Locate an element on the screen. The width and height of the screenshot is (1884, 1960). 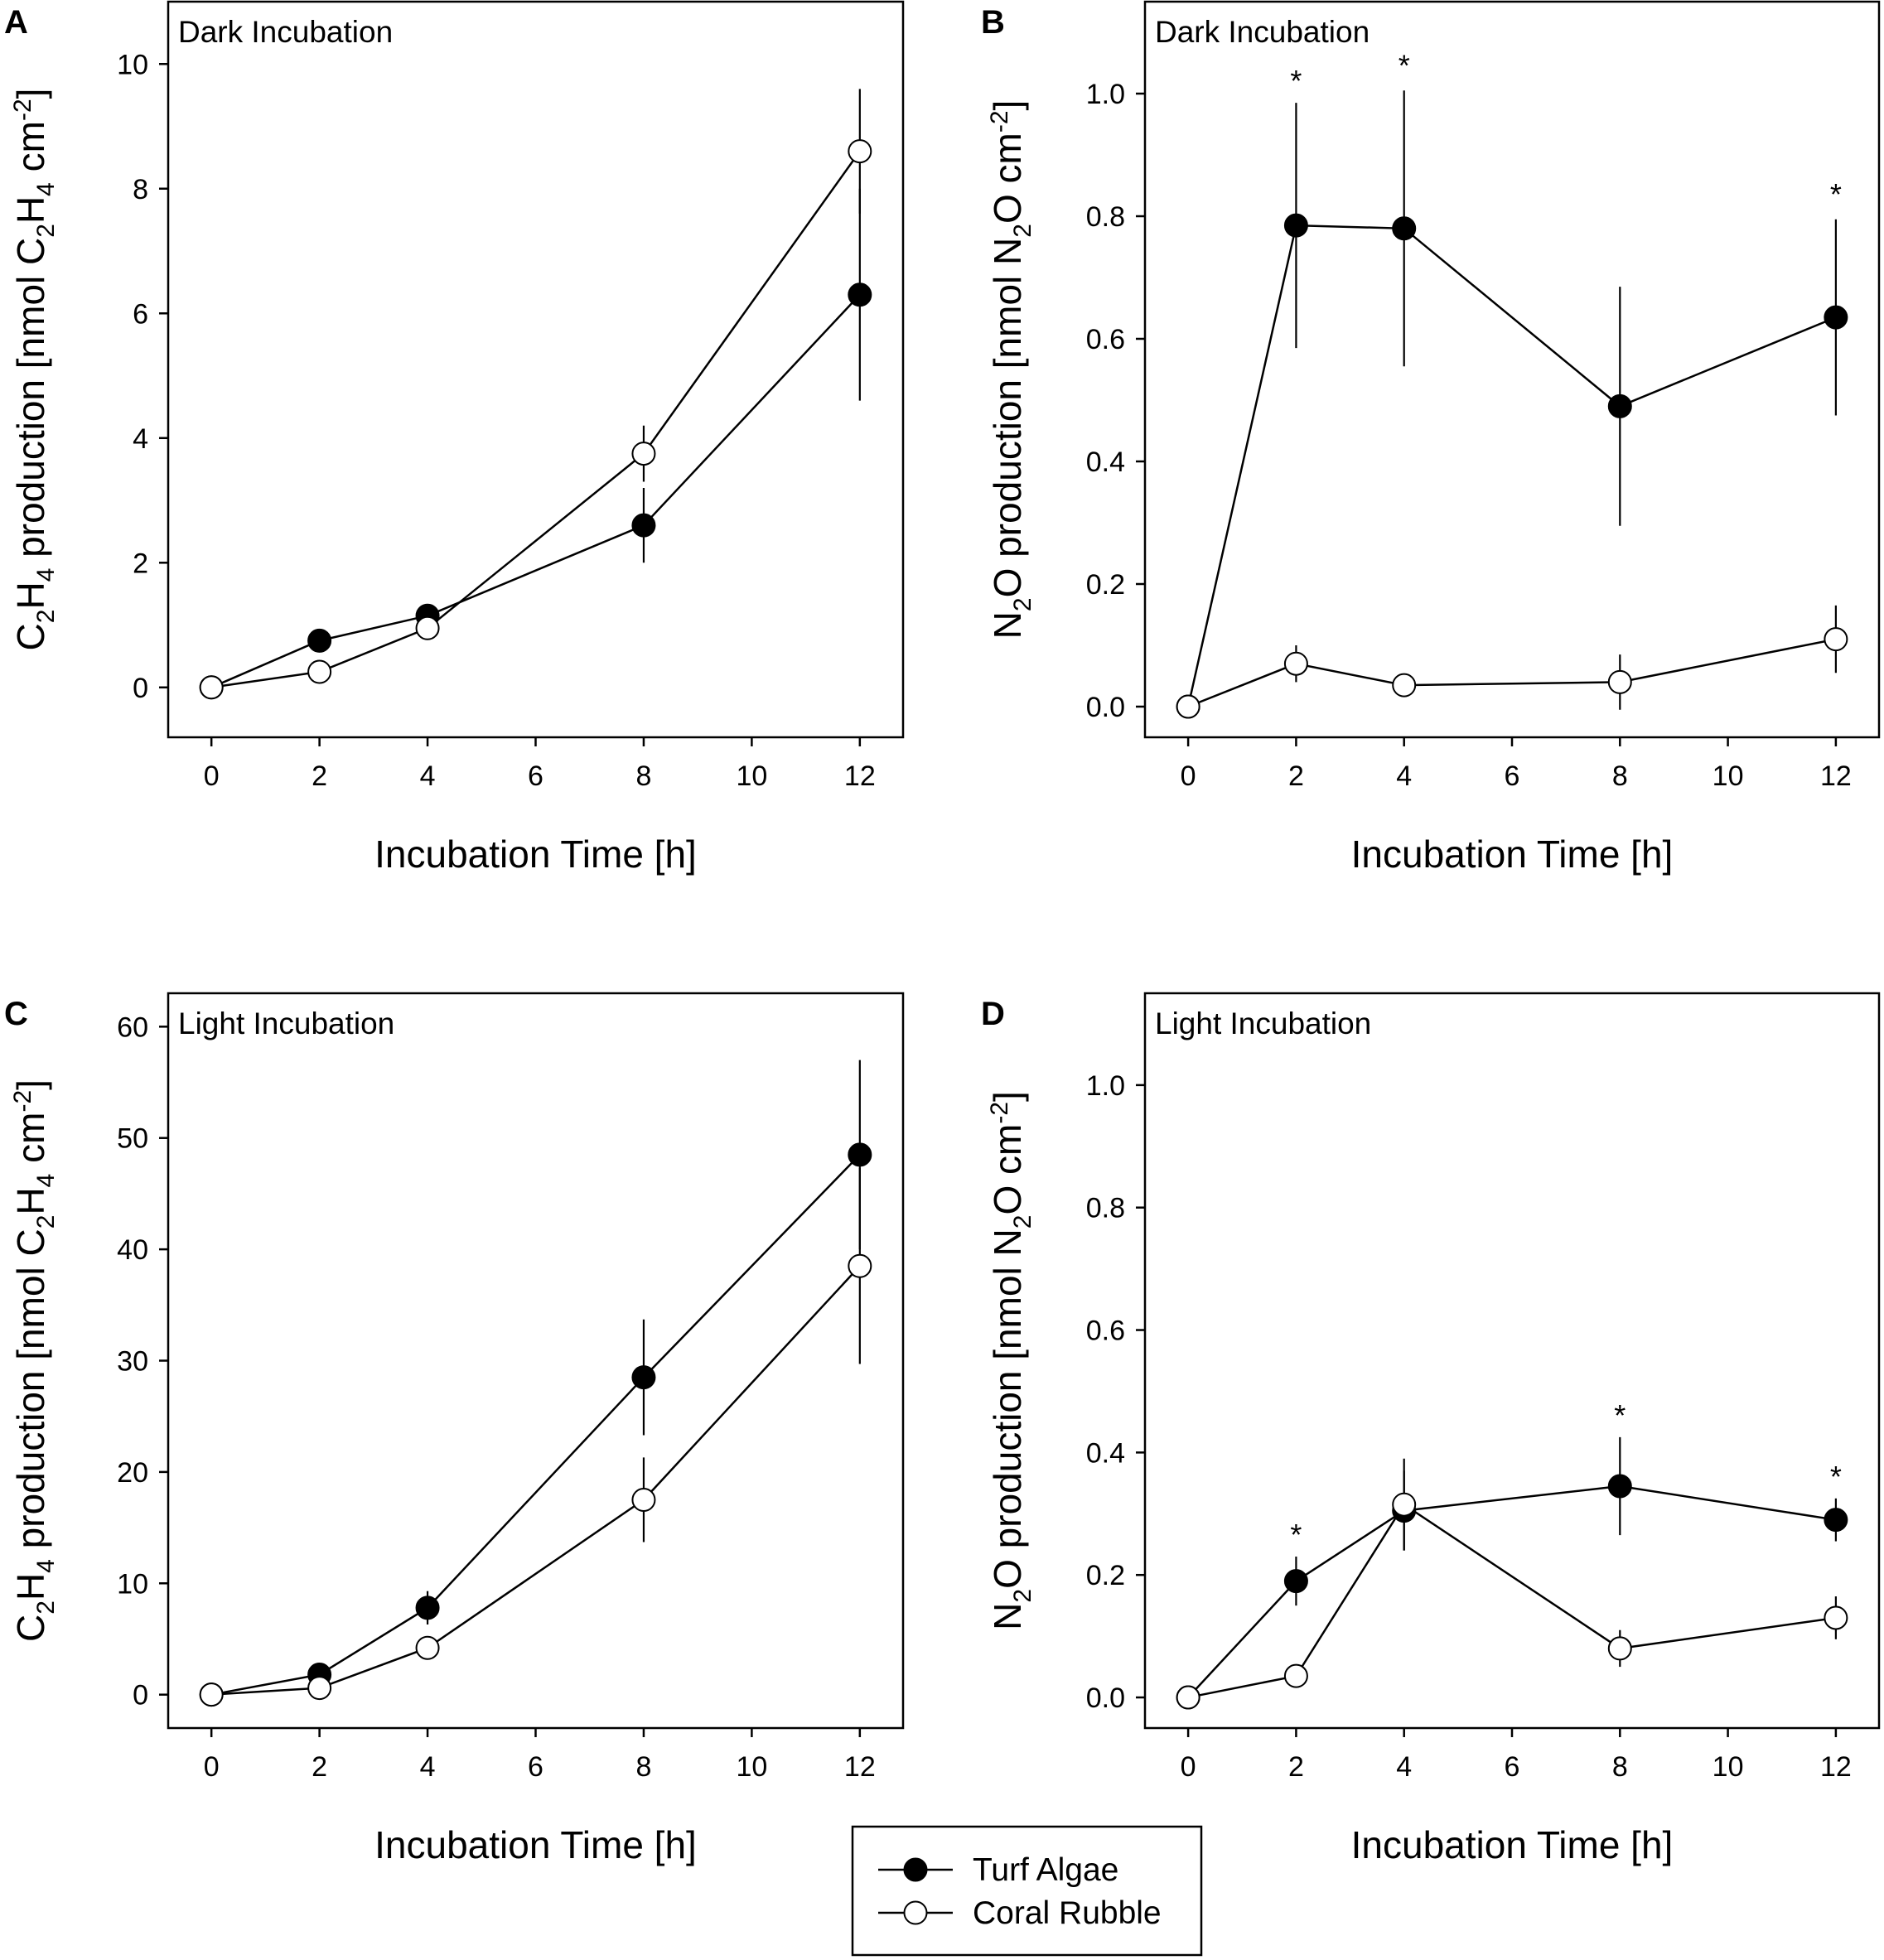
legend-marker-coral-rubble is located at coordinates (916, 1912).